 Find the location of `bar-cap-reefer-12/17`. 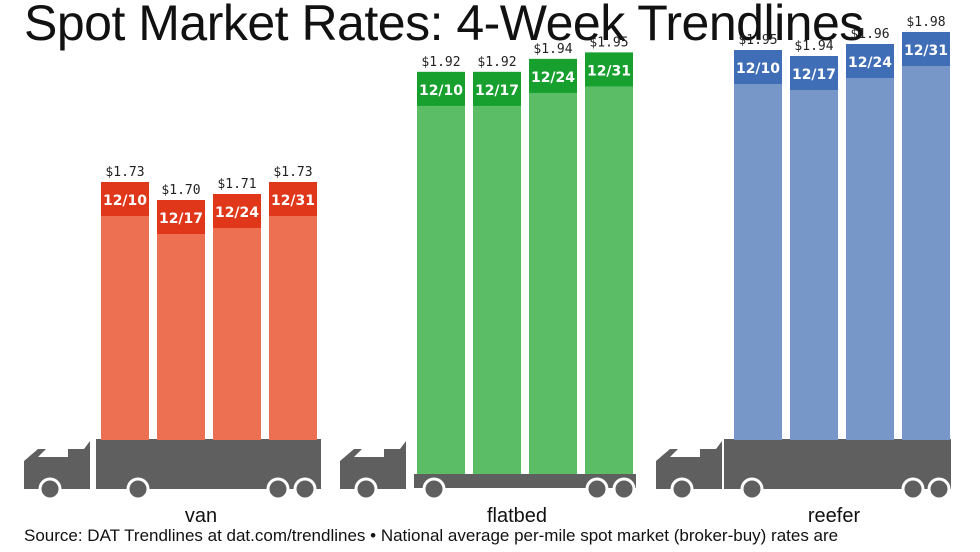

bar-cap-reefer-12/17 is located at coordinates (814, 73).